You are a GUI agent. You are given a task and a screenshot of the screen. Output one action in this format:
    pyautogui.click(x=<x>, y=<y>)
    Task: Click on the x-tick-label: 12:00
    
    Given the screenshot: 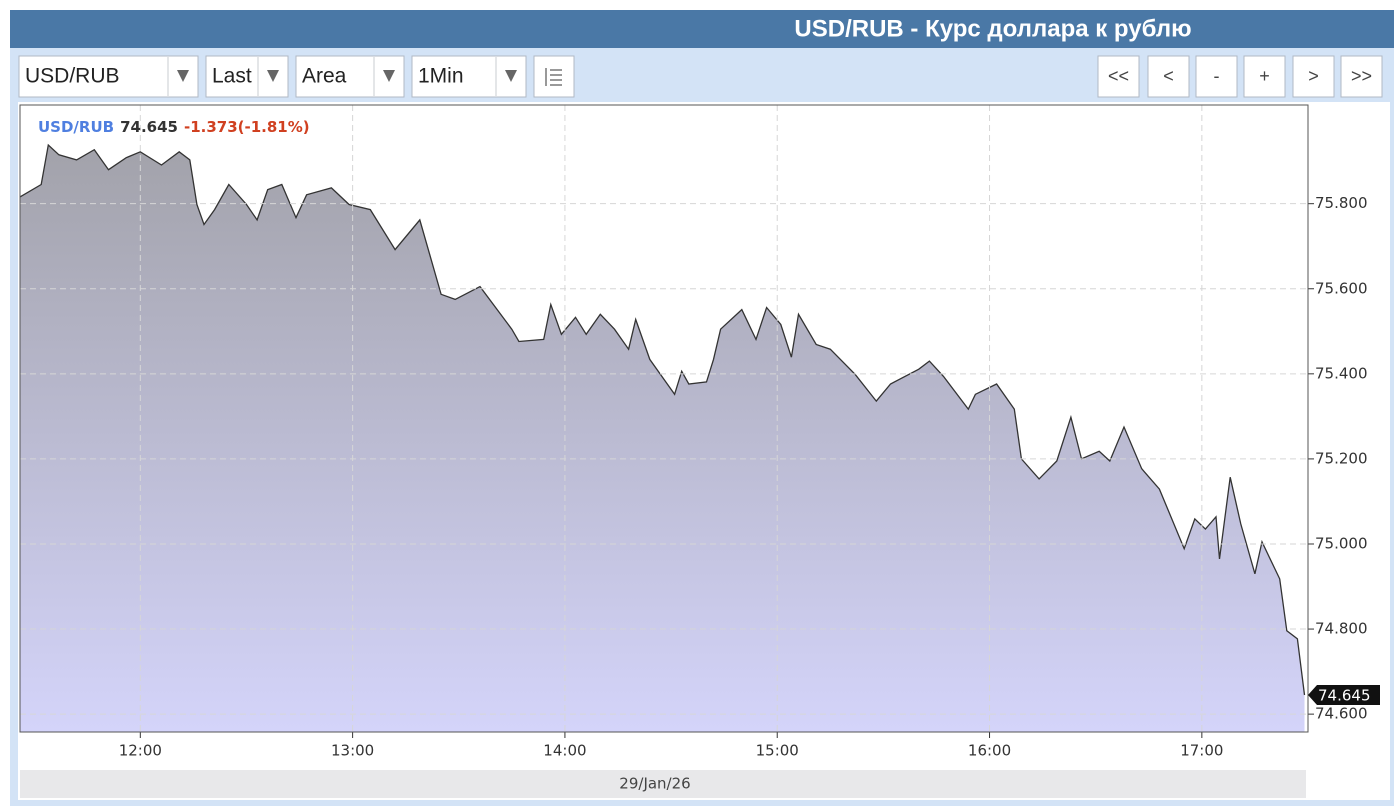 What is the action you would take?
    pyautogui.click(x=140, y=751)
    